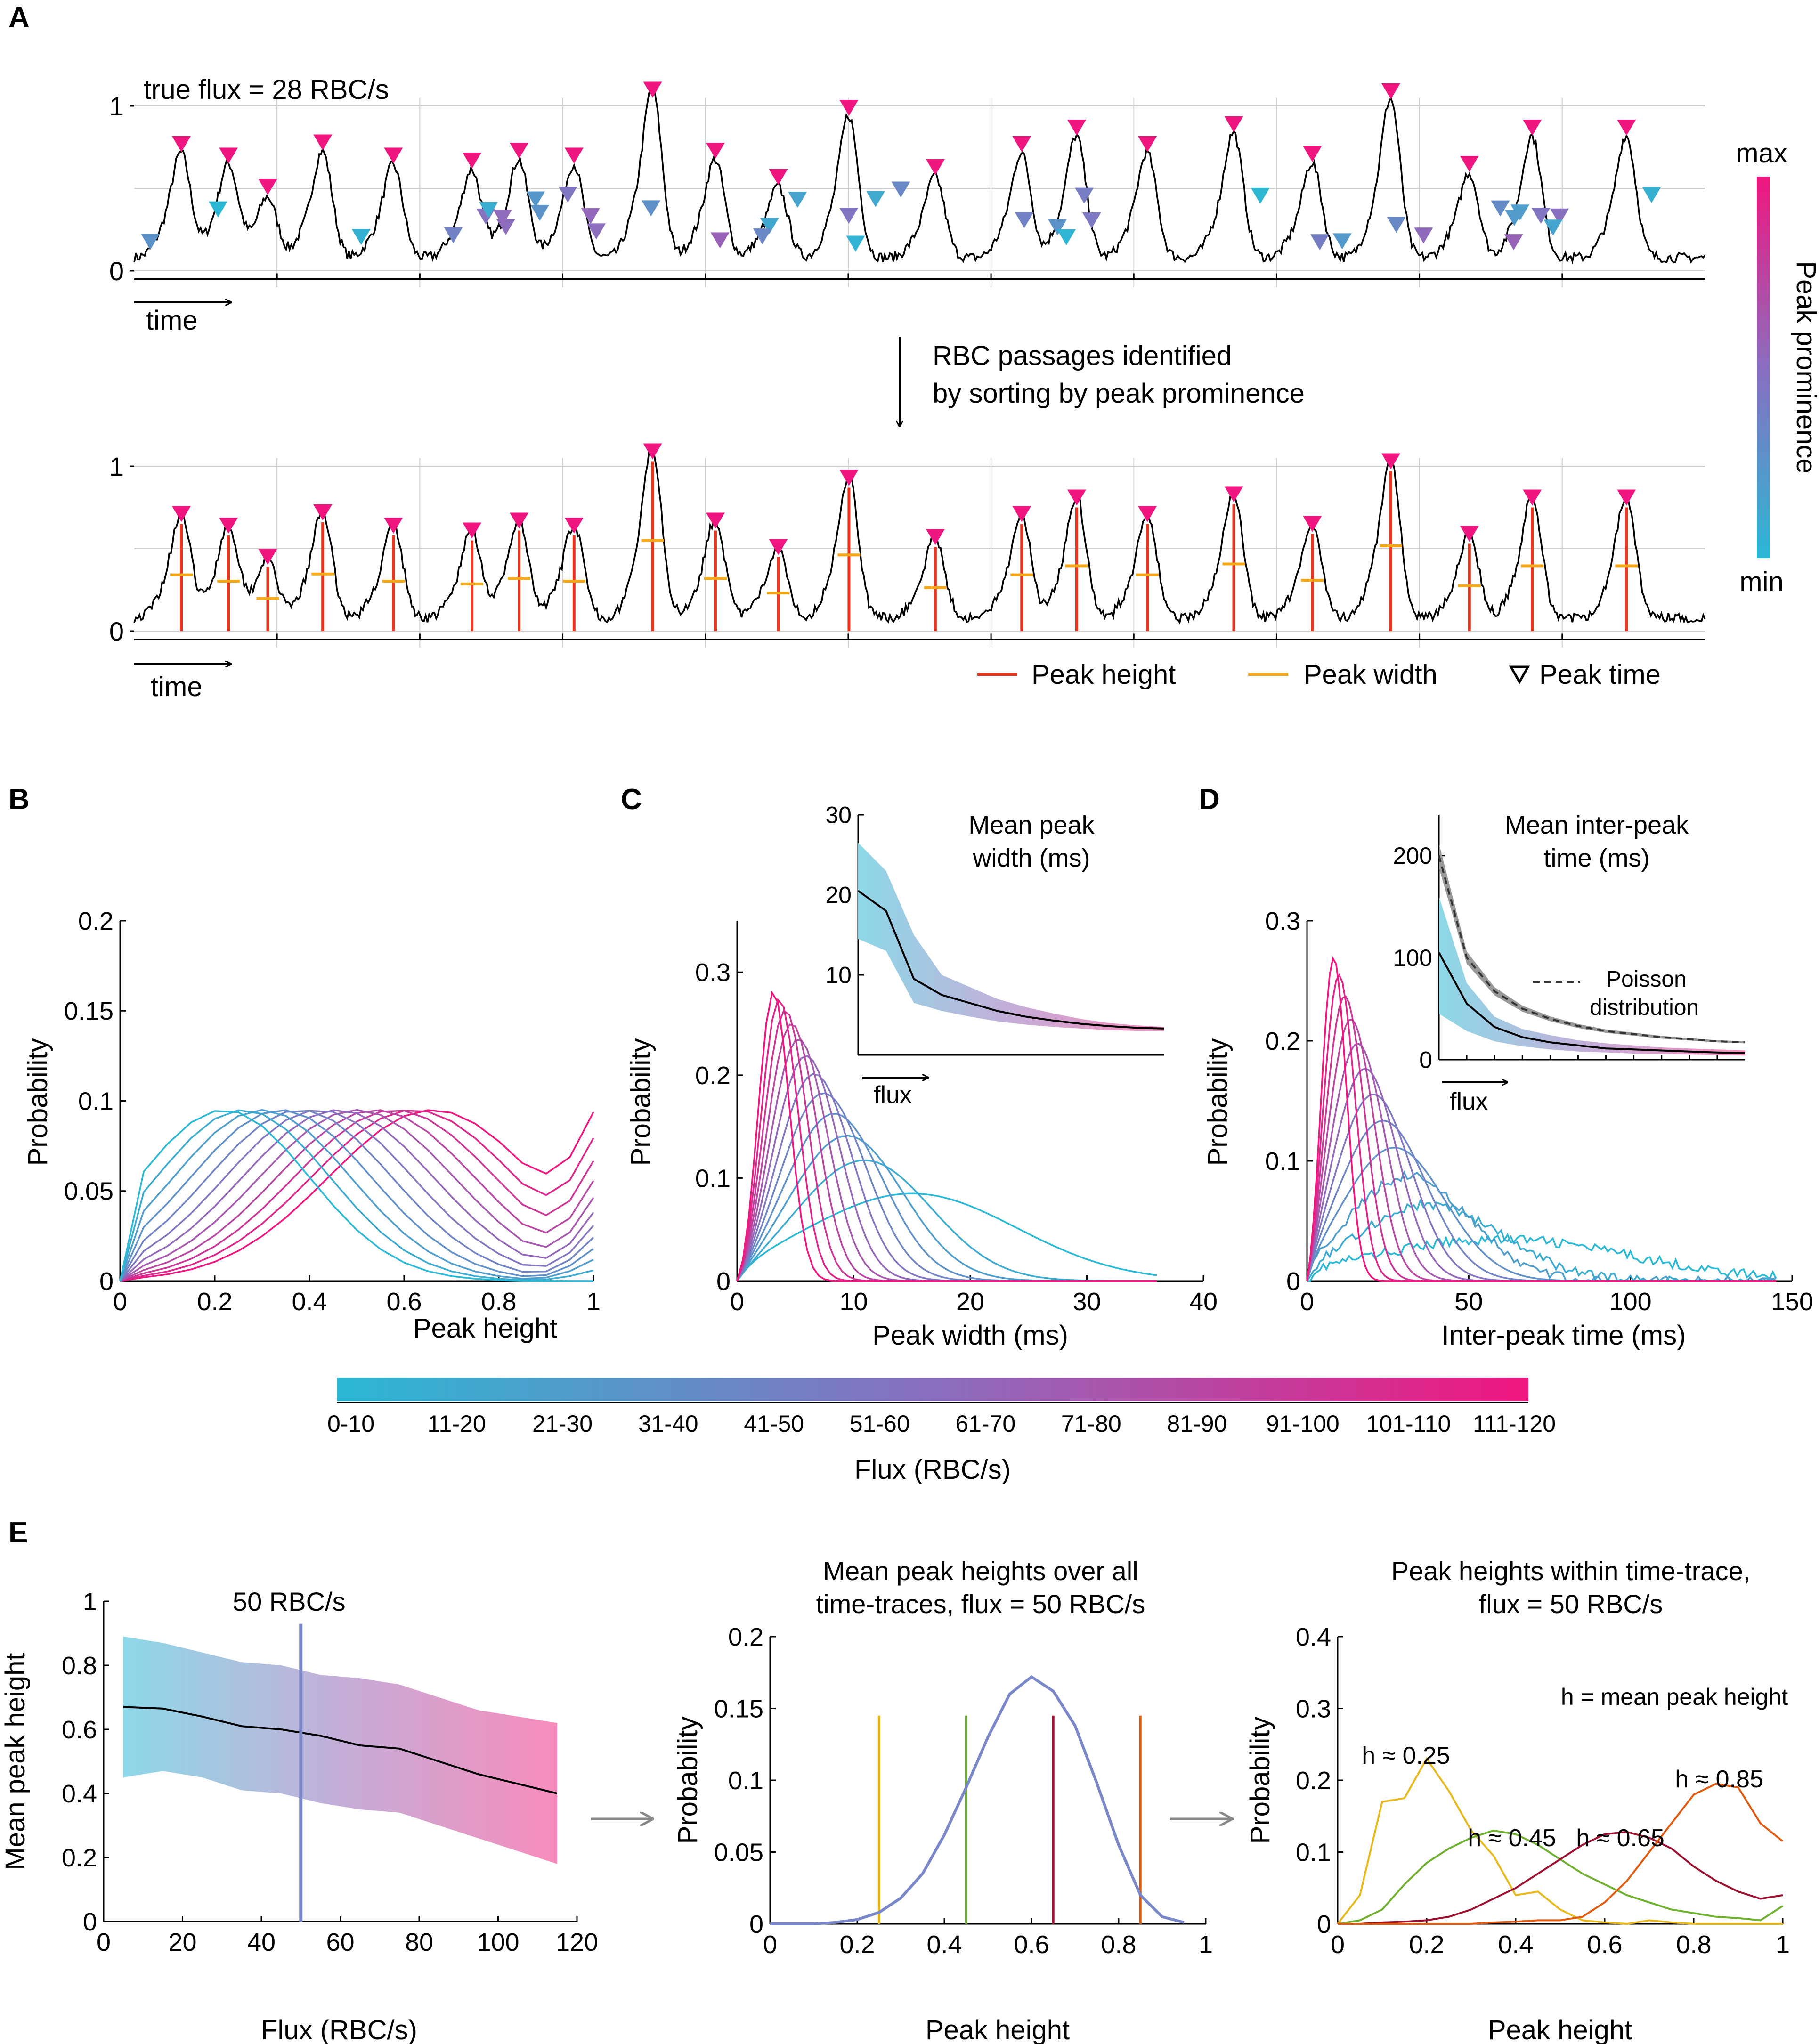  Describe the element at coordinates (1761, 582) in the screenshot. I see `prominence-min: min` at that location.